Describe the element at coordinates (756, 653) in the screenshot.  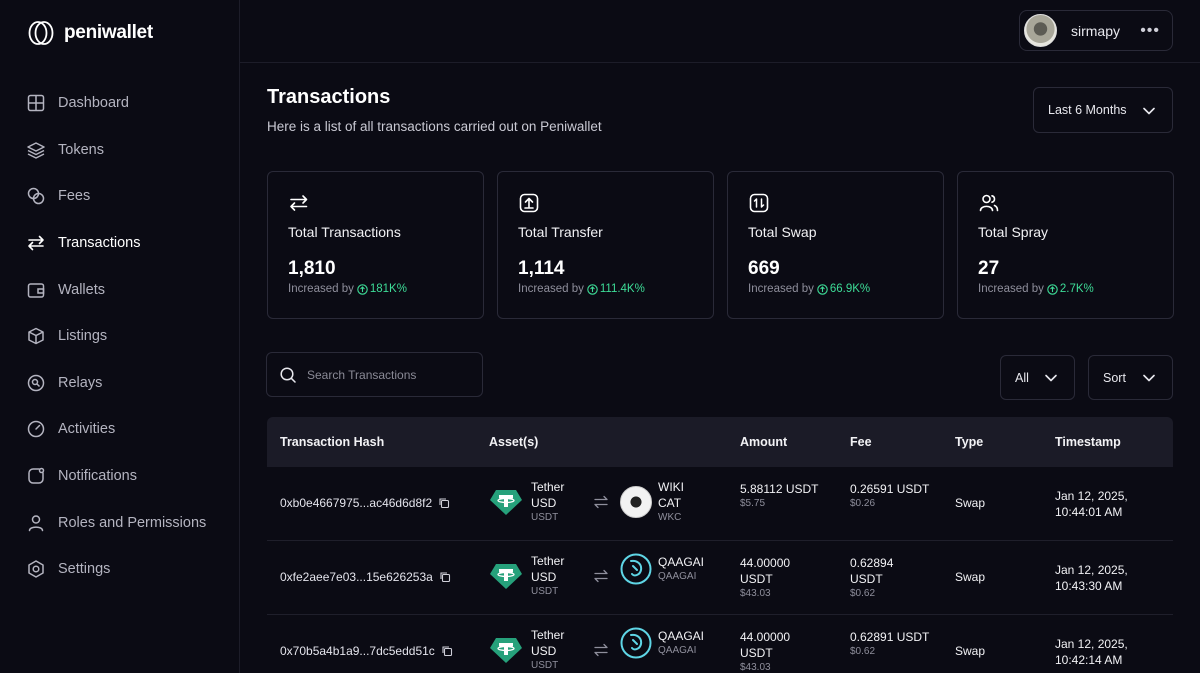
I see `amount-unit: USDT` at that location.